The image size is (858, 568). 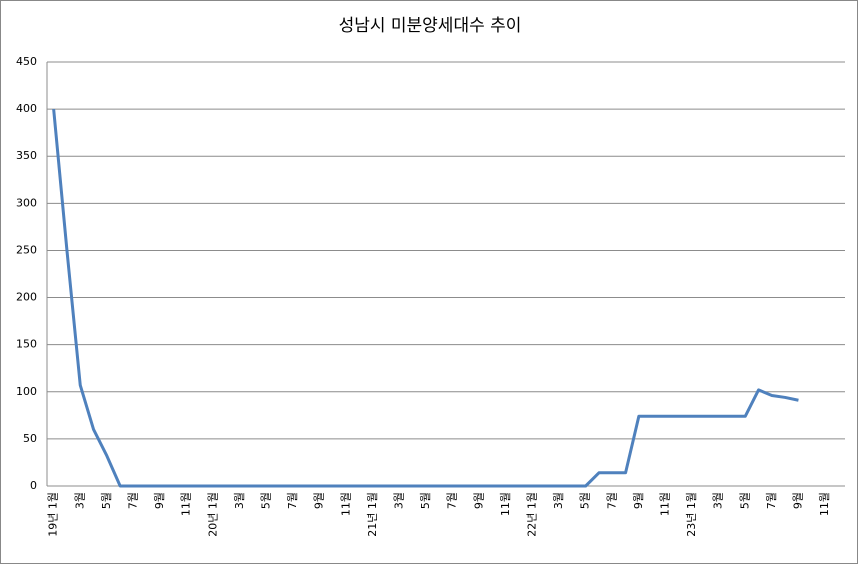 What do you see at coordinates (430, 26) in the screenshot?
I see `chart-title: 성남시 미분양세대수 추이` at bounding box center [430, 26].